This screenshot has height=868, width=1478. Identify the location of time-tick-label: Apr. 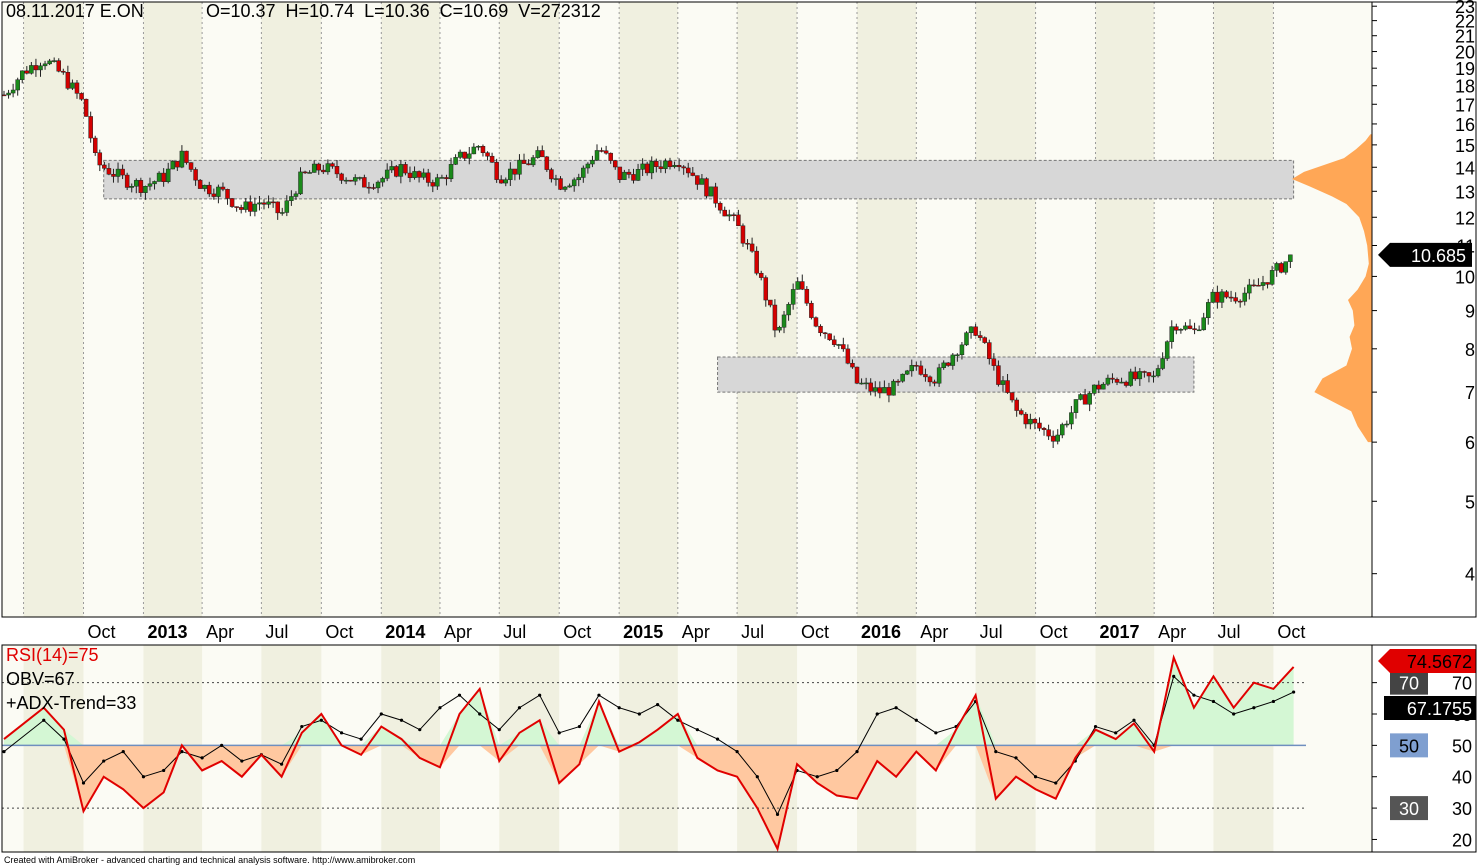
(458, 632).